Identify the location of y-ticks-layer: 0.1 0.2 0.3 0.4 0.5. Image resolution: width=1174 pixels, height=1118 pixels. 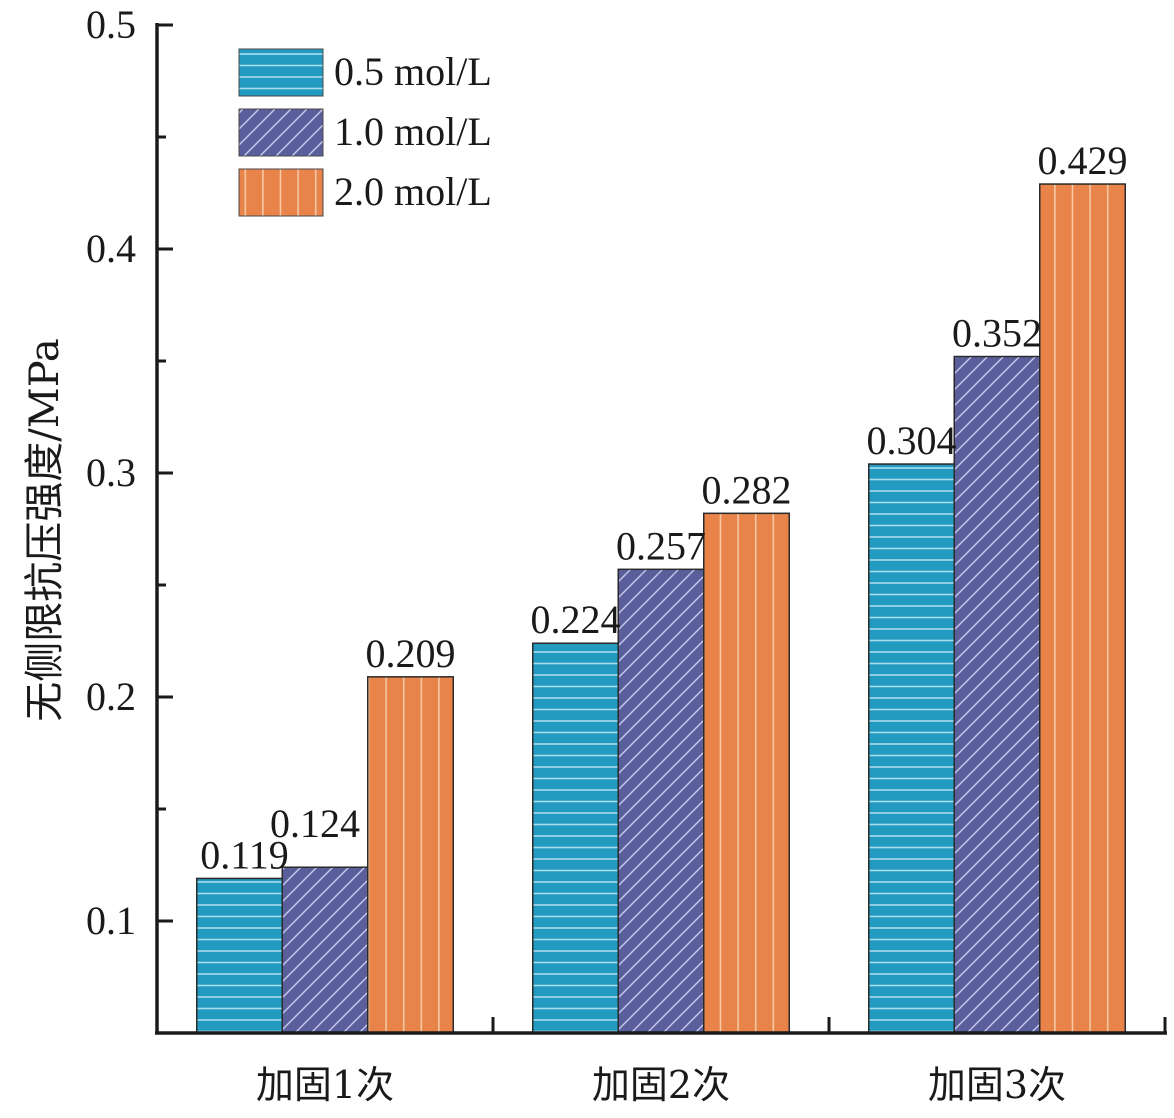
(129, 472).